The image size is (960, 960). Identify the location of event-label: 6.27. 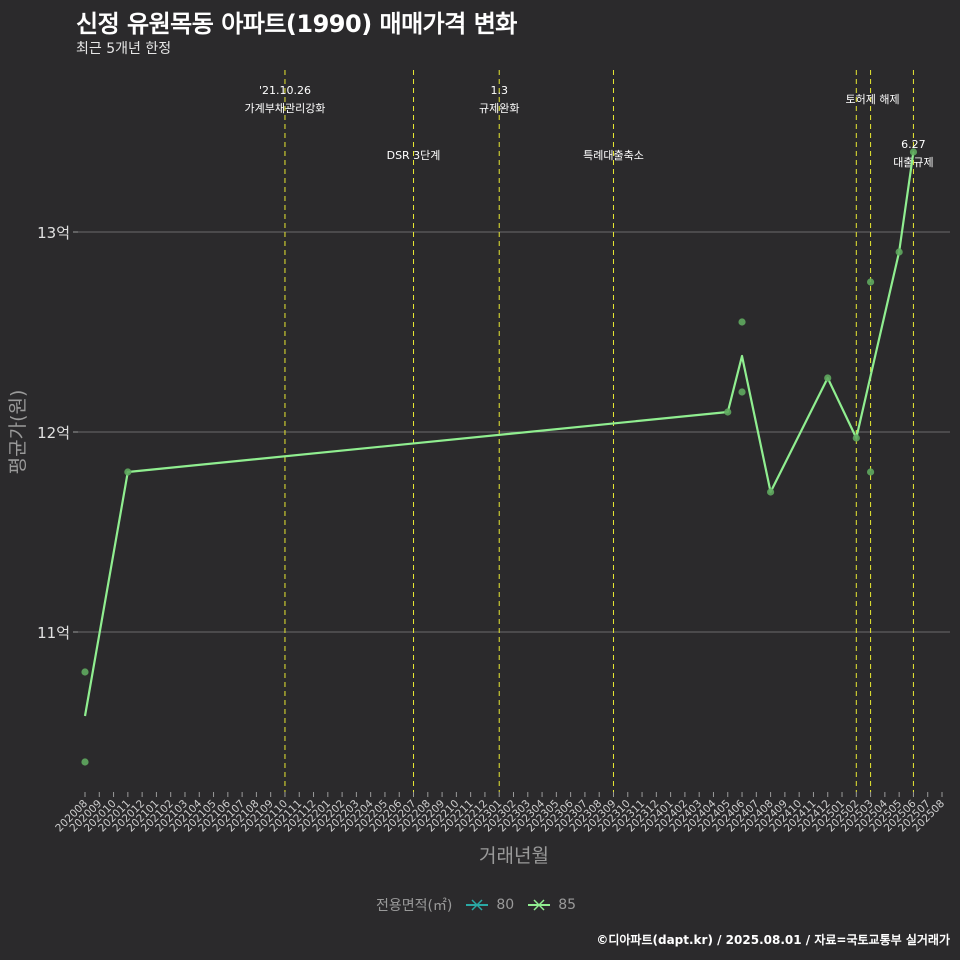
(913, 144).